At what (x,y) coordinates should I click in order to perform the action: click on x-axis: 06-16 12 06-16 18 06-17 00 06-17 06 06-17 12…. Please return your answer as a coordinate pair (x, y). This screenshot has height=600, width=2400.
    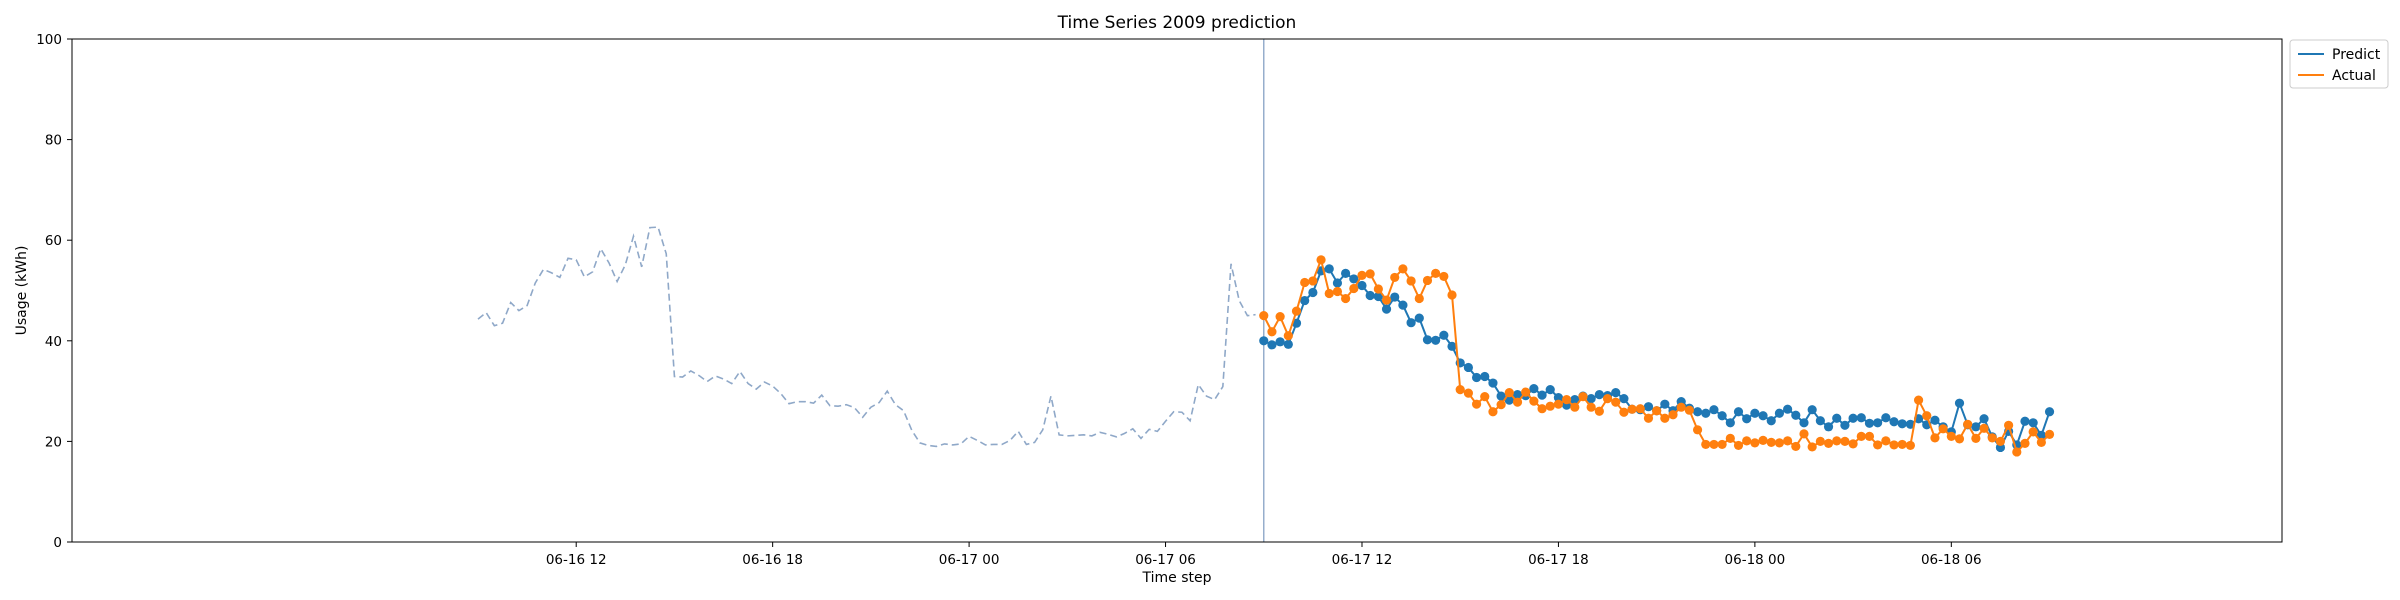
    Looking at the image, I should click on (1264, 555).